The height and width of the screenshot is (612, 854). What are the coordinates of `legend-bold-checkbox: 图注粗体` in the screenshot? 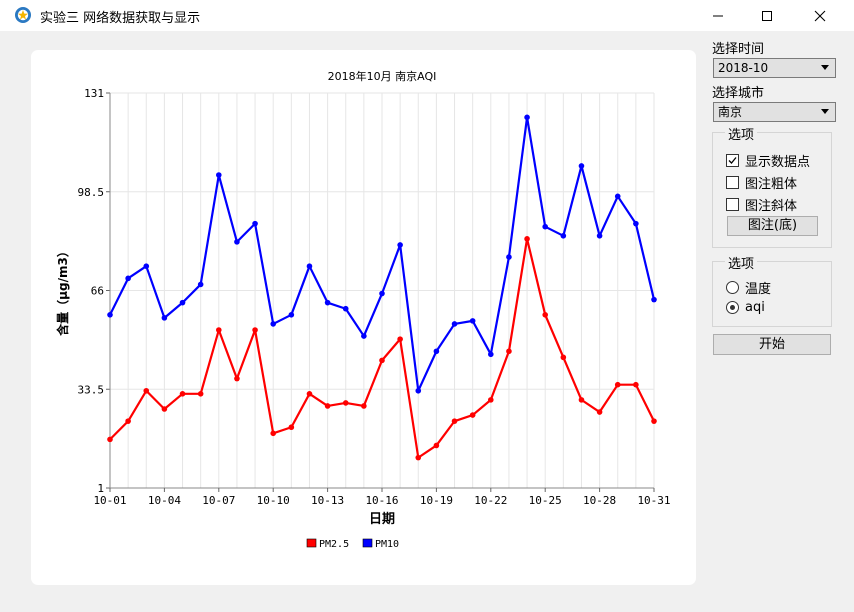 It's located at (761, 182).